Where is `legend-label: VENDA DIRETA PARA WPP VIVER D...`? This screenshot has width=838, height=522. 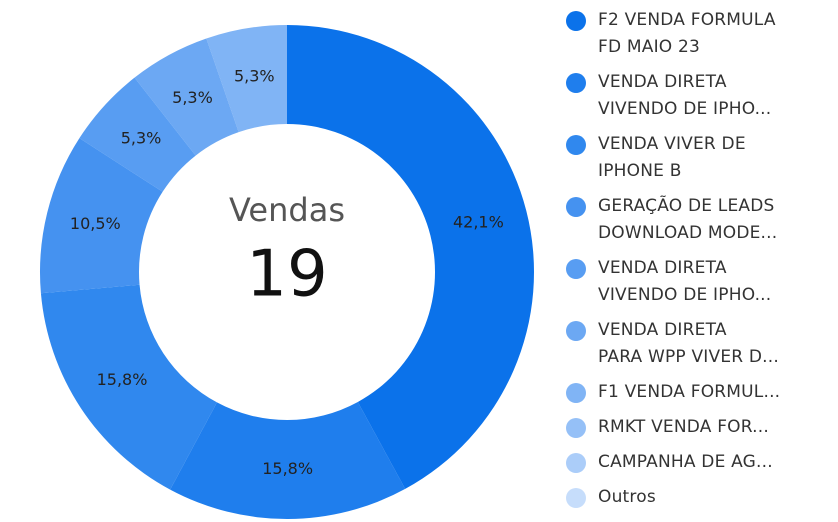 legend-label: VENDA DIRETA PARA WPP VIVER D... is located at coordinates (688, 343).